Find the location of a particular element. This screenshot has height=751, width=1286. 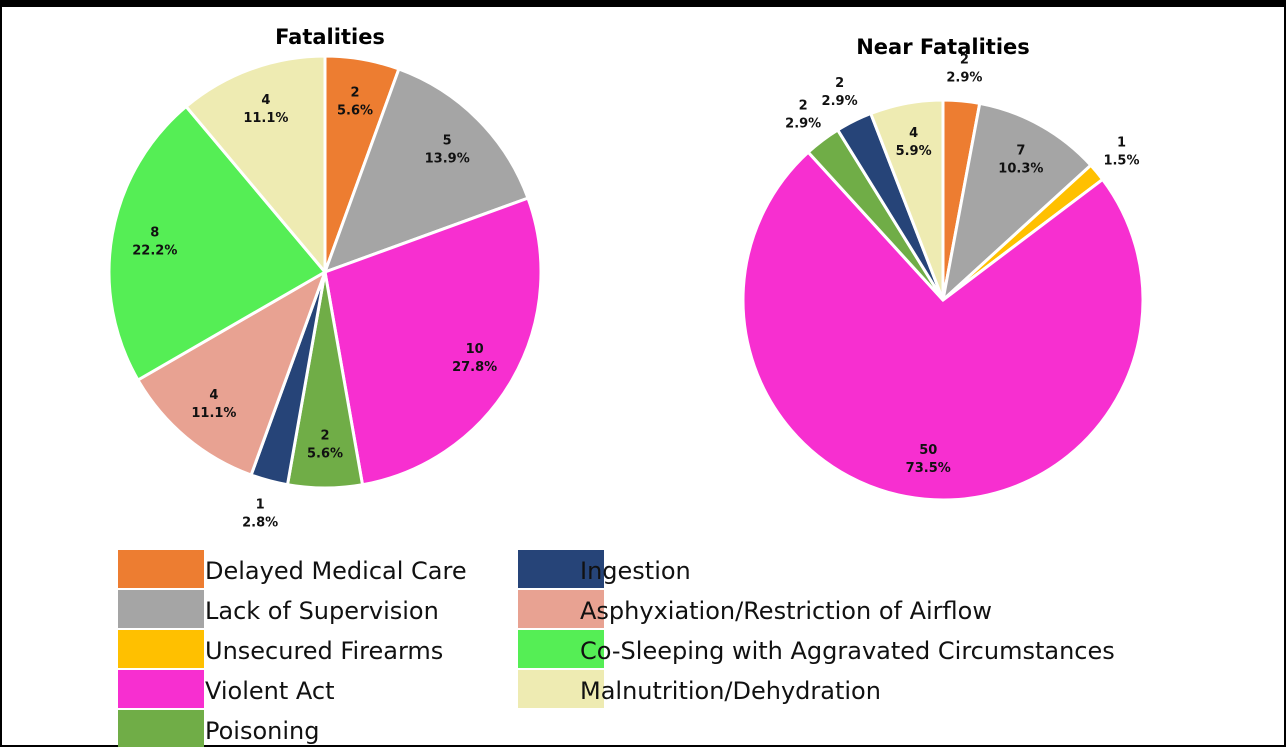

slice-percent-label: 10.3% is located at coordinates (1020, 169).